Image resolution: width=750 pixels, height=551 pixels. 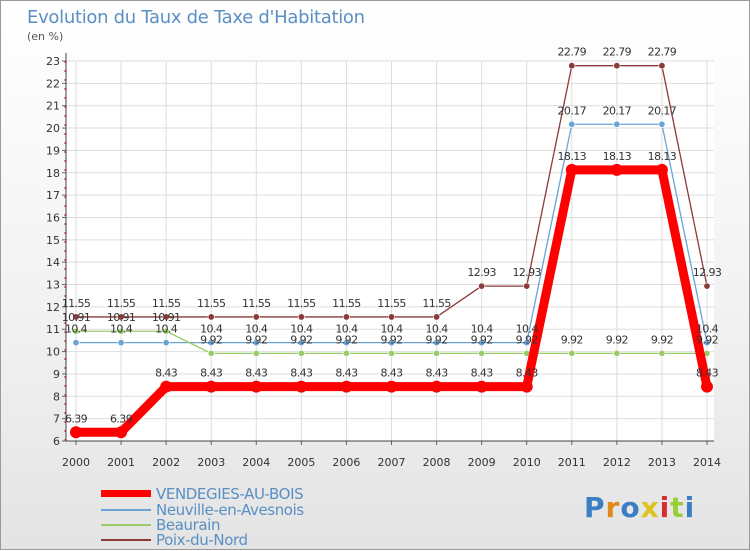 What do you see at coordinates (53, 61) in the screenshot?
I see `y-tick-label: 23` at bounding box center [53, 61].